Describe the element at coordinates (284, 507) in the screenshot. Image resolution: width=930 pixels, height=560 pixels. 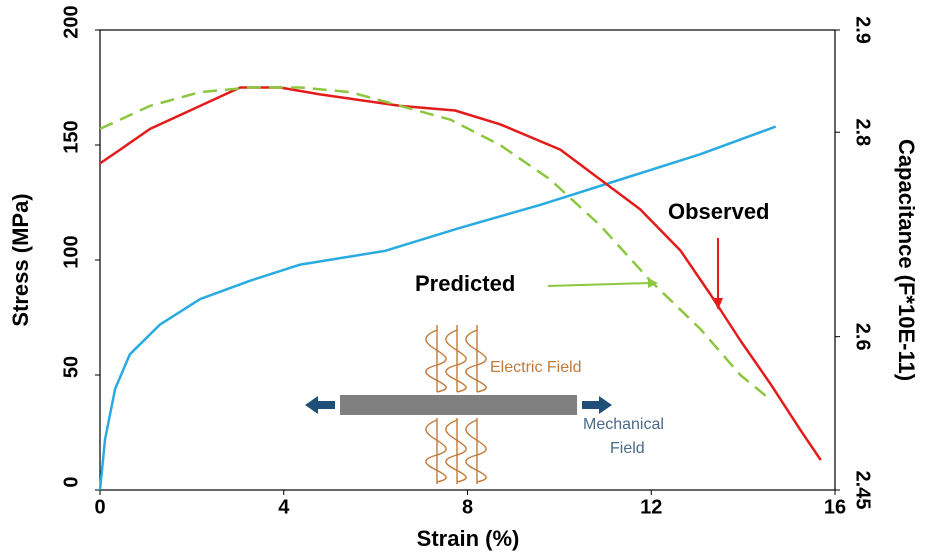
I see `x-tick-label: 4` at that location.